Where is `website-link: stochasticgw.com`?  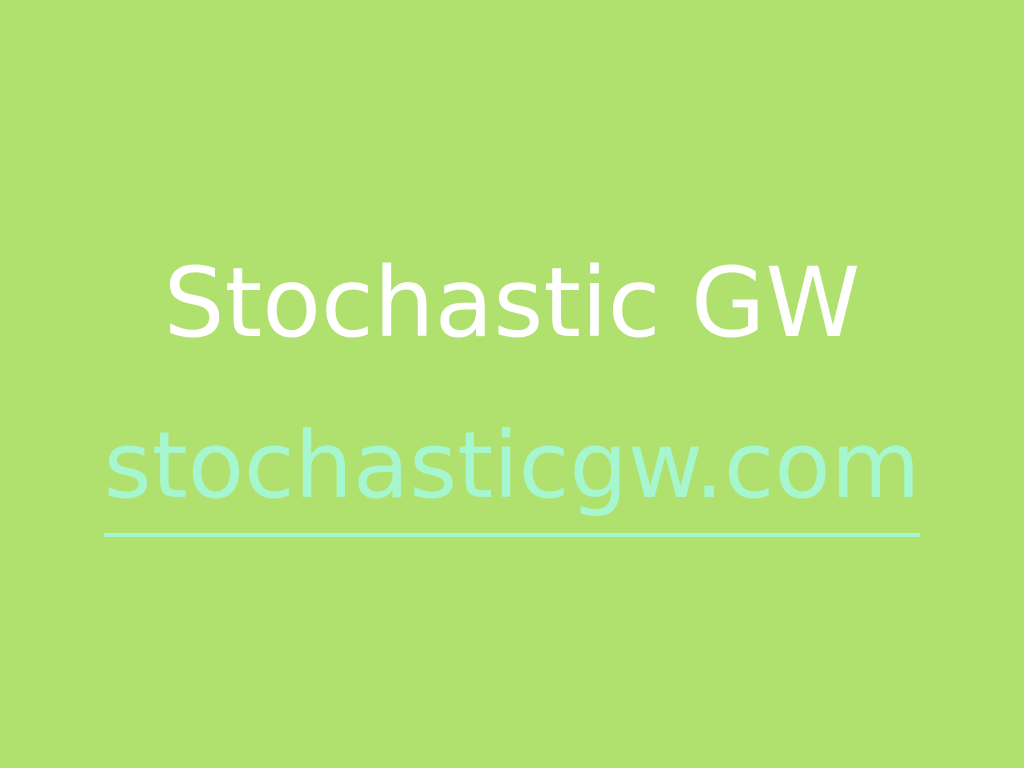
website-link: stochasticgw.com is located at coordinates (512, 475).